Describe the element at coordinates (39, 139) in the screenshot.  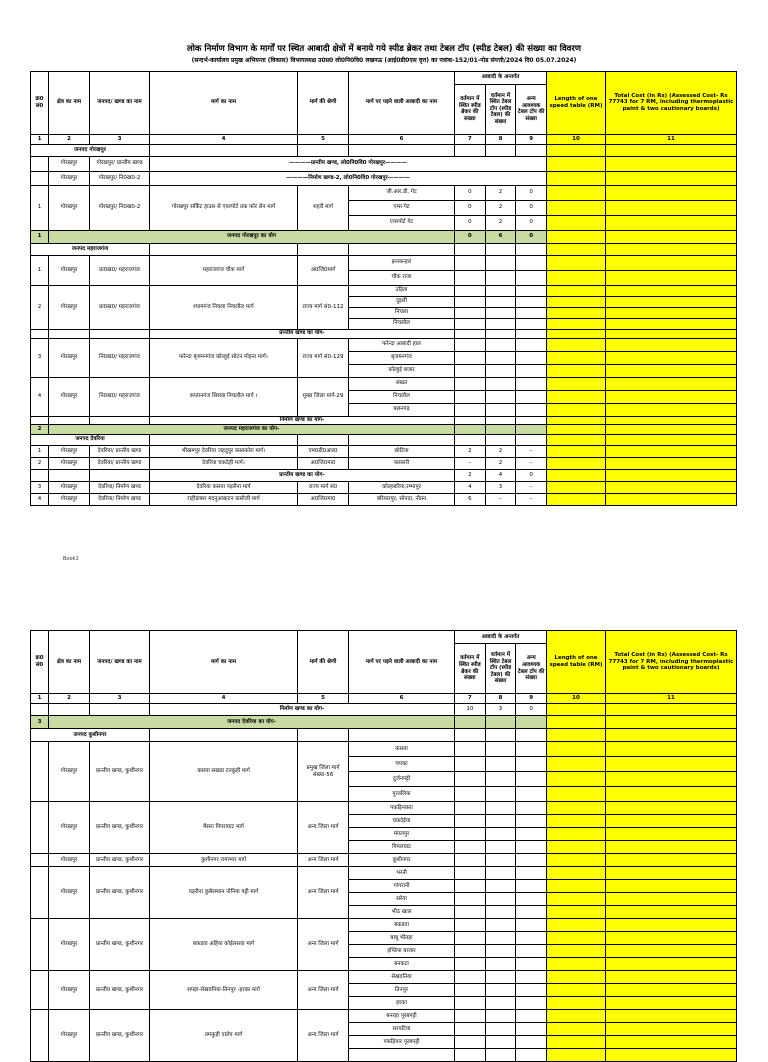
I see `column-number: 1` at that location.